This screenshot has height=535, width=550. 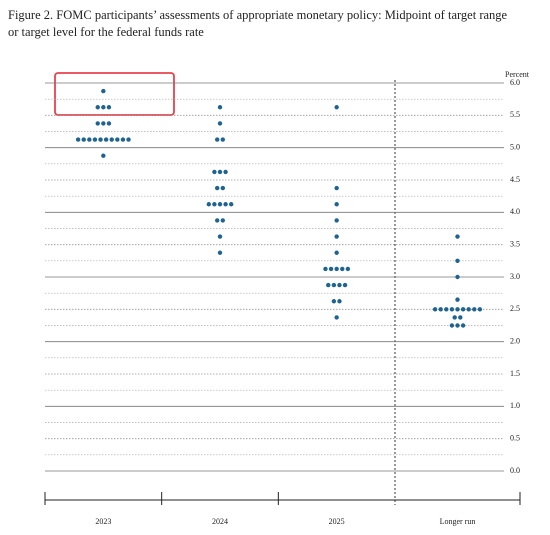 What do you see at coordinates (515, 146) in the screenshot?
I see `y-tick-label: 5.0` at bounding box center [515, 146].